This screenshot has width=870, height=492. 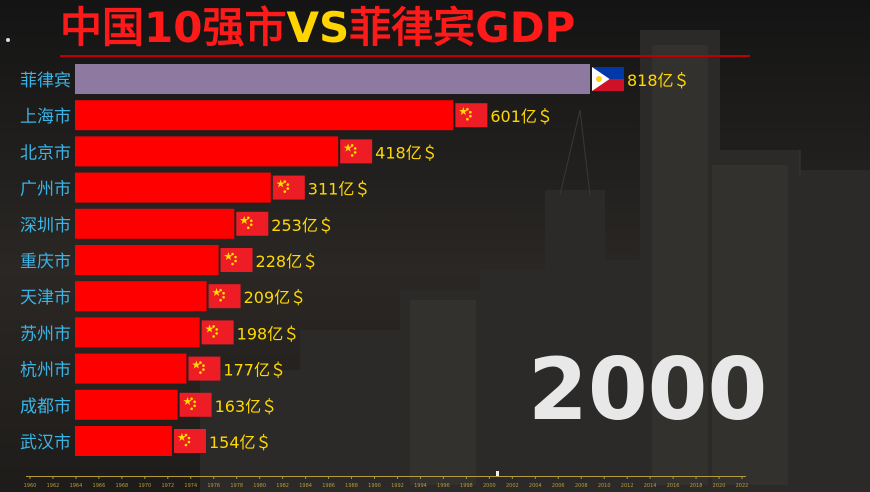 I want to click on value-label: 198亿＄, so click(x=268, y=333).